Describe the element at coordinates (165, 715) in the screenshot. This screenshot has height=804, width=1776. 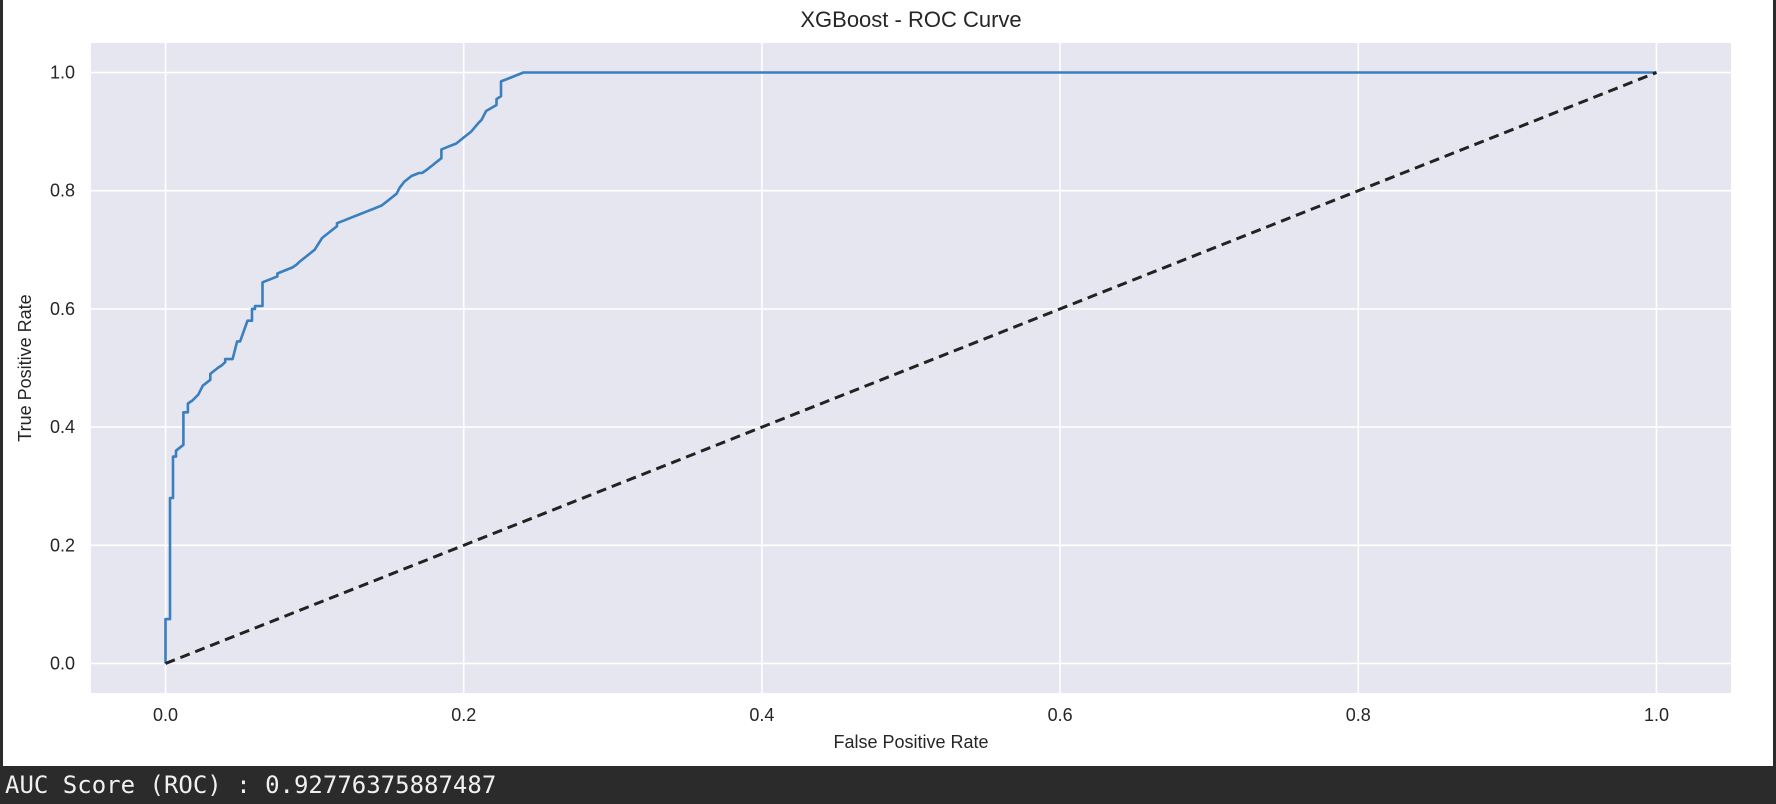
I see `x-tick-label: 0.0` at that location.